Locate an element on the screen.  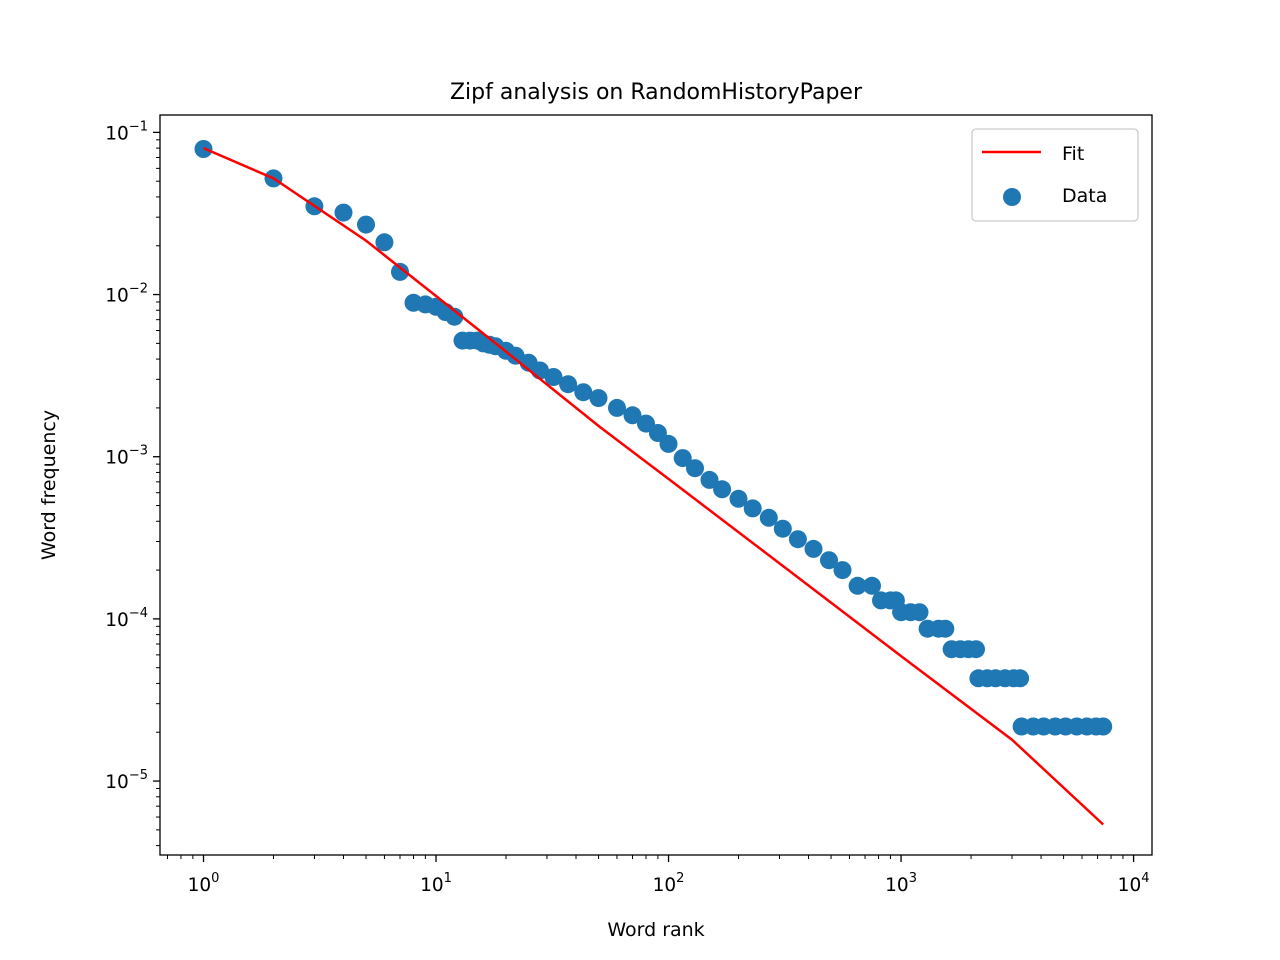
y-axis: 10⁻¹ 10⁻² 10⁻³ 10⁻⁴ 10⁻⁵ is located at coordinates (132, 483).